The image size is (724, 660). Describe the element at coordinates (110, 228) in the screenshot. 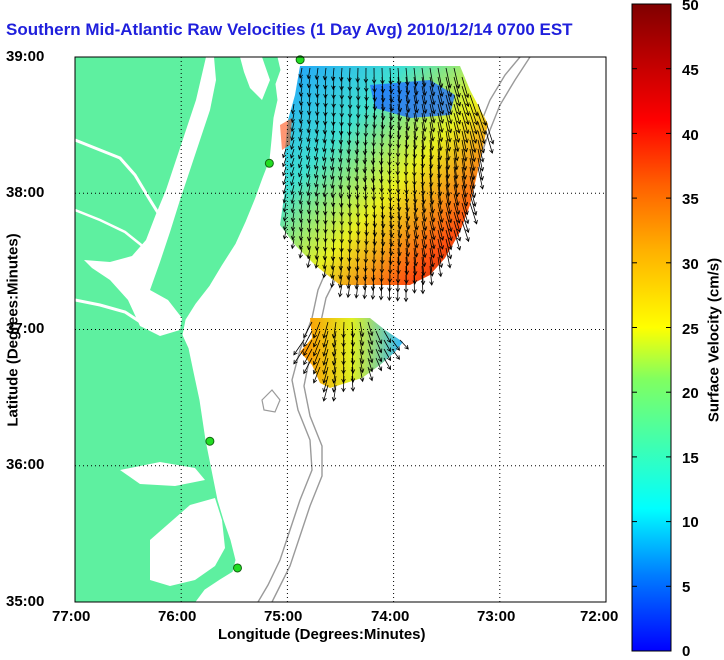

I see `rappahannock-river` at that location.